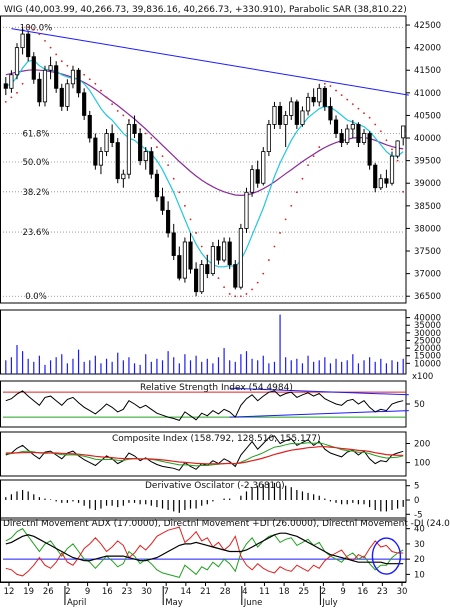 The height and width of the screenshot is (609, 450). What do you see at coordinates (264, 592) in the screenshot?
I see `x-axis-tick-label: 11` at bounding box center [264, 592].